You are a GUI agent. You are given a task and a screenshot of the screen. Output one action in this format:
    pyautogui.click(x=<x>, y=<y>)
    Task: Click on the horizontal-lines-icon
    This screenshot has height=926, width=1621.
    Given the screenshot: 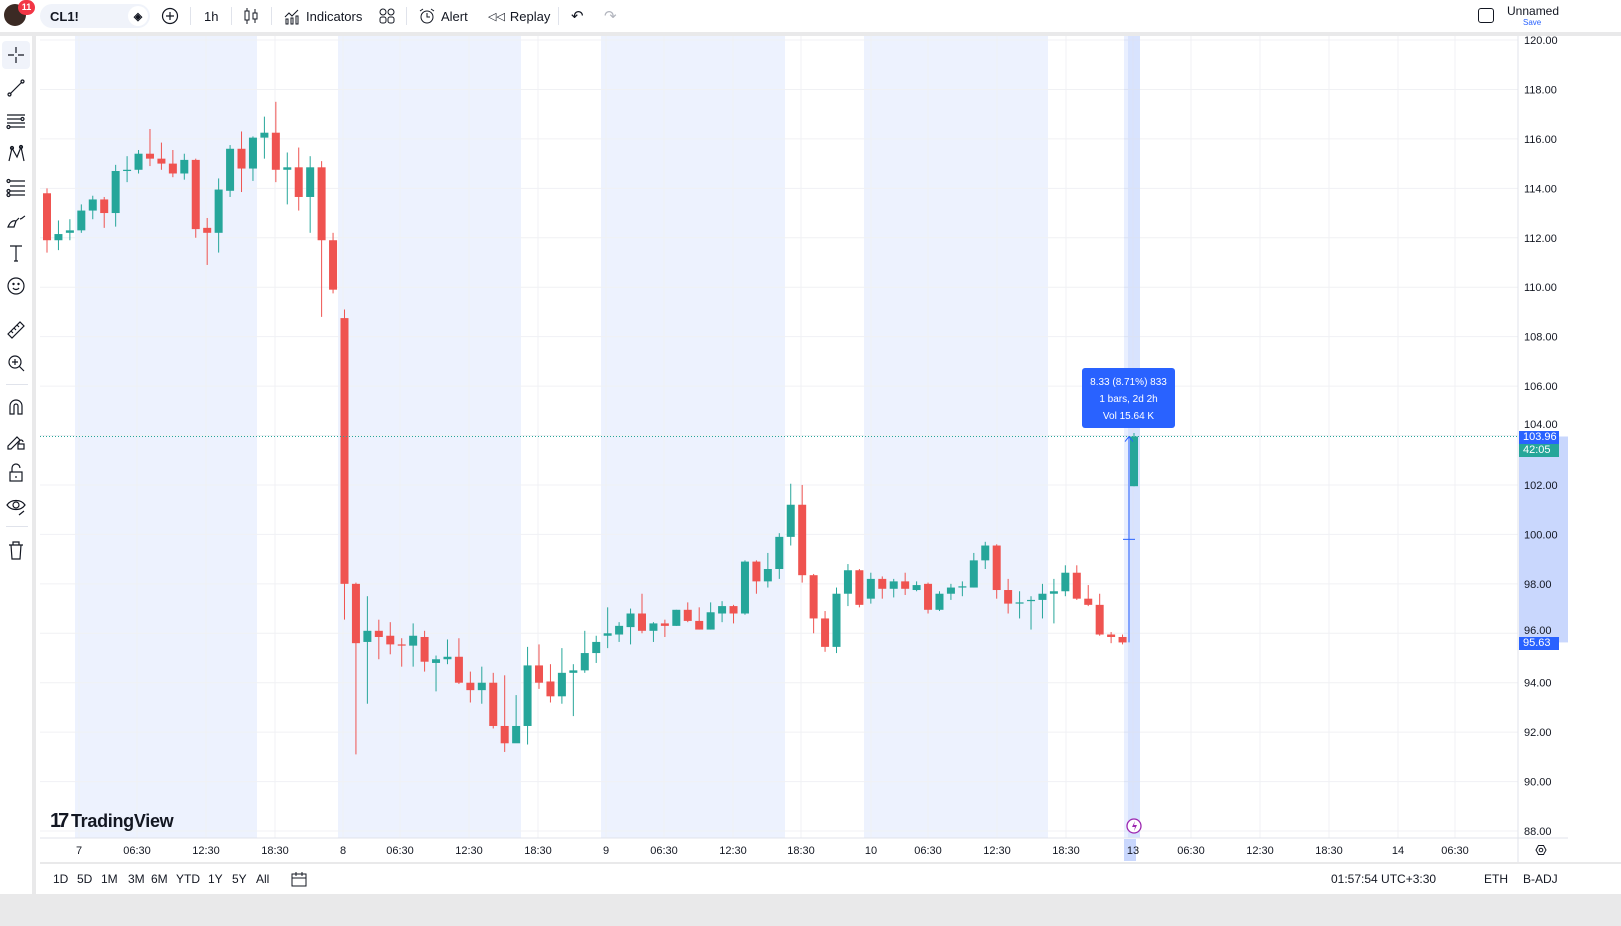 What is the action you would take?
    pyautogui.click(x=15, y=122)
    